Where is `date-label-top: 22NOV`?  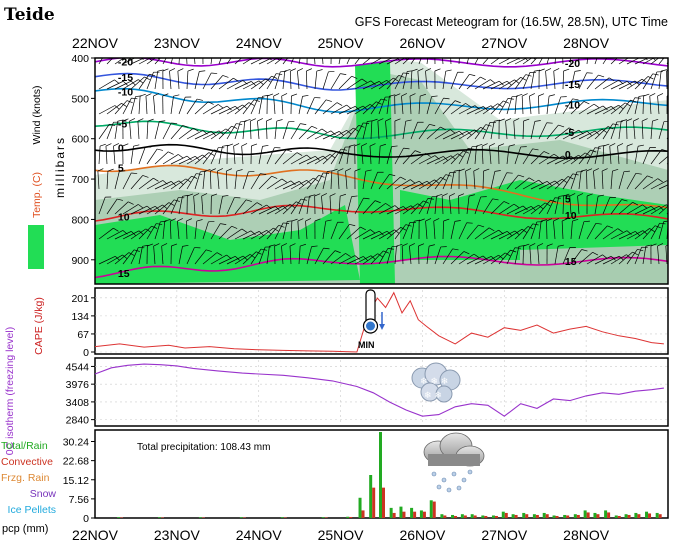 date-label-top: 22NOV is located at coordinates (95, 43).